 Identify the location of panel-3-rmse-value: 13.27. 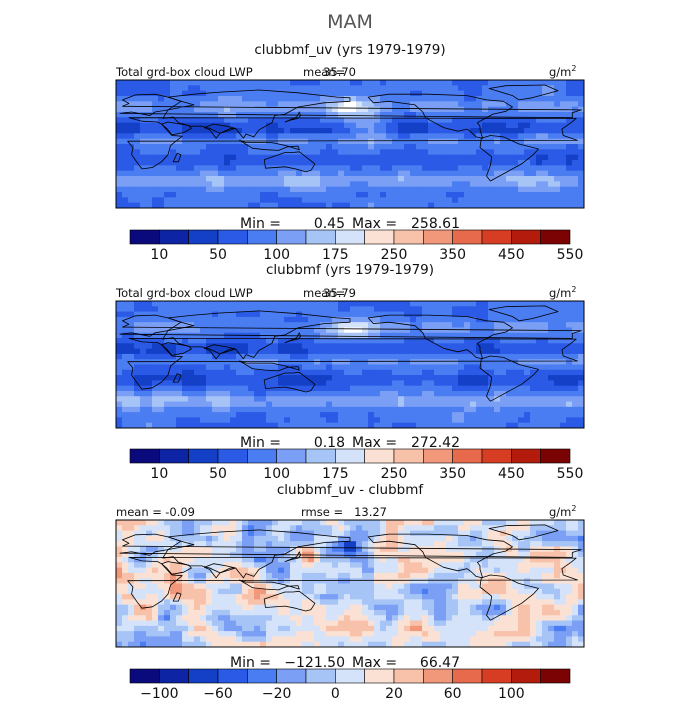
(370, 512).